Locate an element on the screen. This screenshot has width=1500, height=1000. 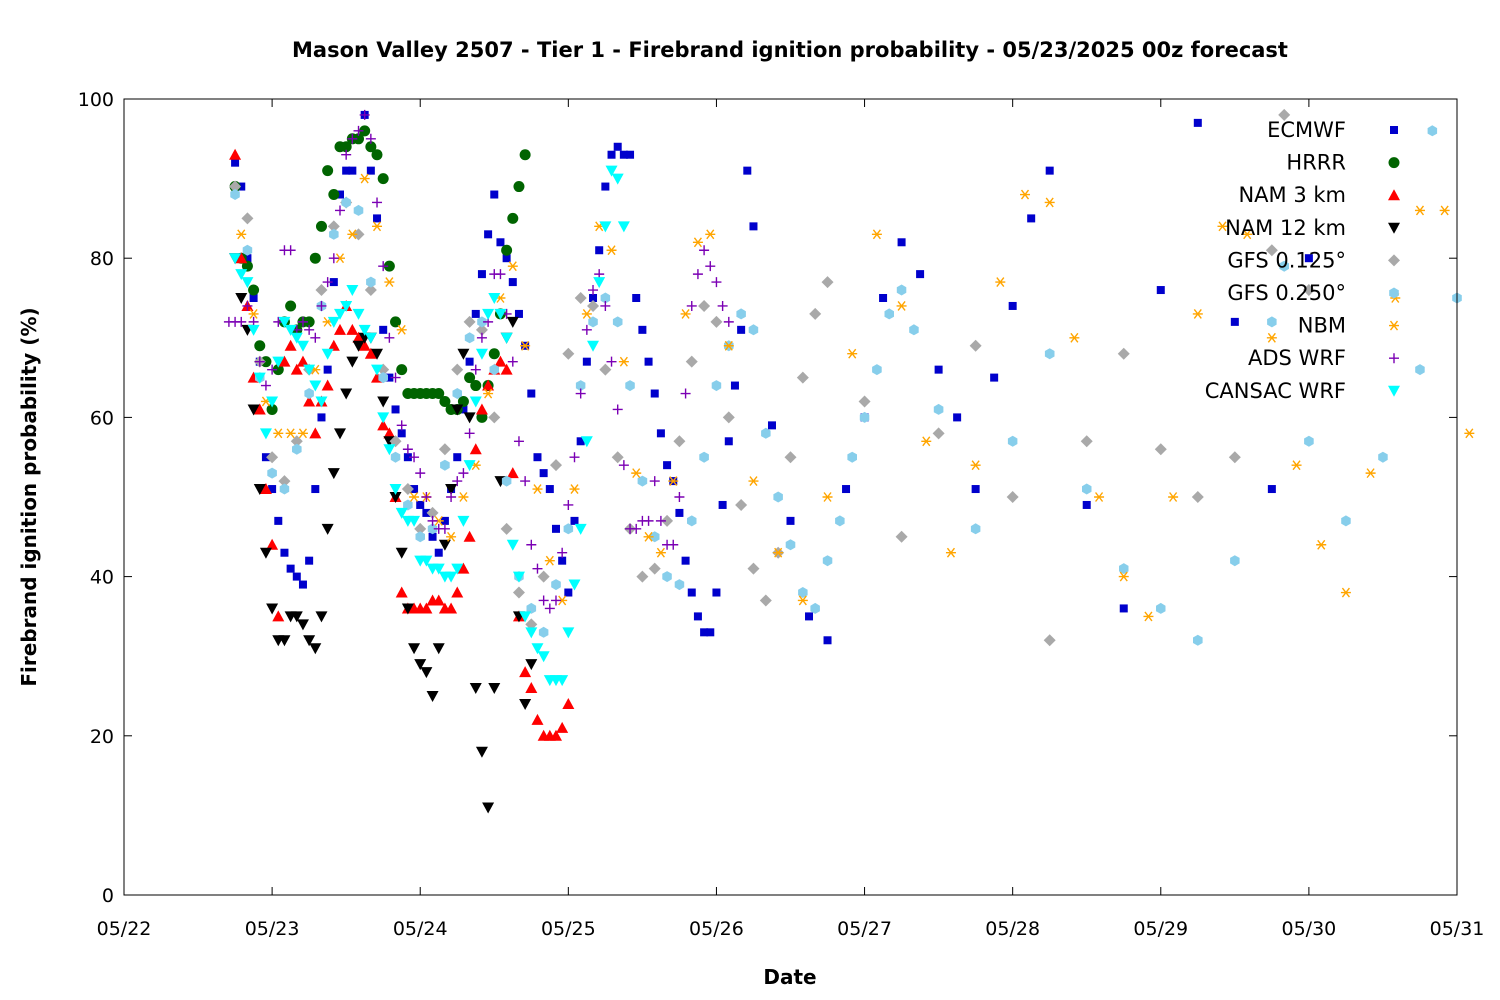
legend-label-ecmwf: ECMWF is located at coordinates (1306, 130).